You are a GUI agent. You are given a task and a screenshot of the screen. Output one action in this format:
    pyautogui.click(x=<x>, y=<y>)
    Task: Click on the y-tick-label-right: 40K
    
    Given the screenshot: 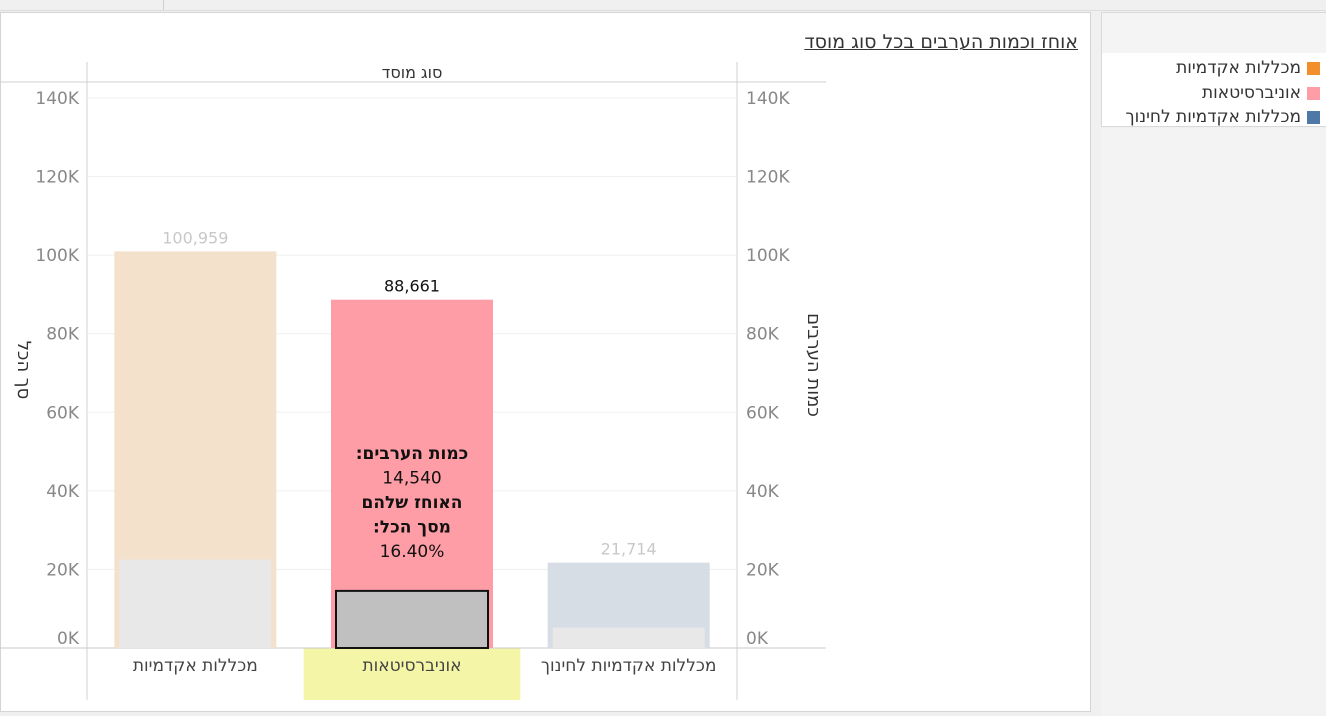 What is the action you would take?
    pyautogui.click(x=763, y=492)
    